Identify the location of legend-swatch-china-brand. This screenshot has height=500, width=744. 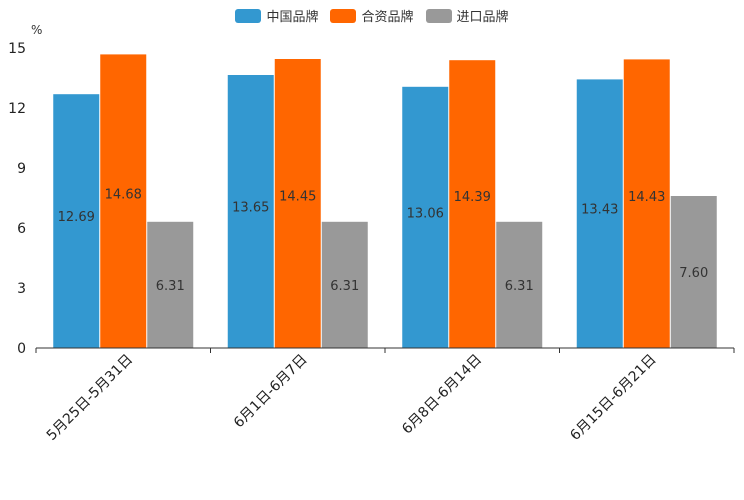
(248, 15).